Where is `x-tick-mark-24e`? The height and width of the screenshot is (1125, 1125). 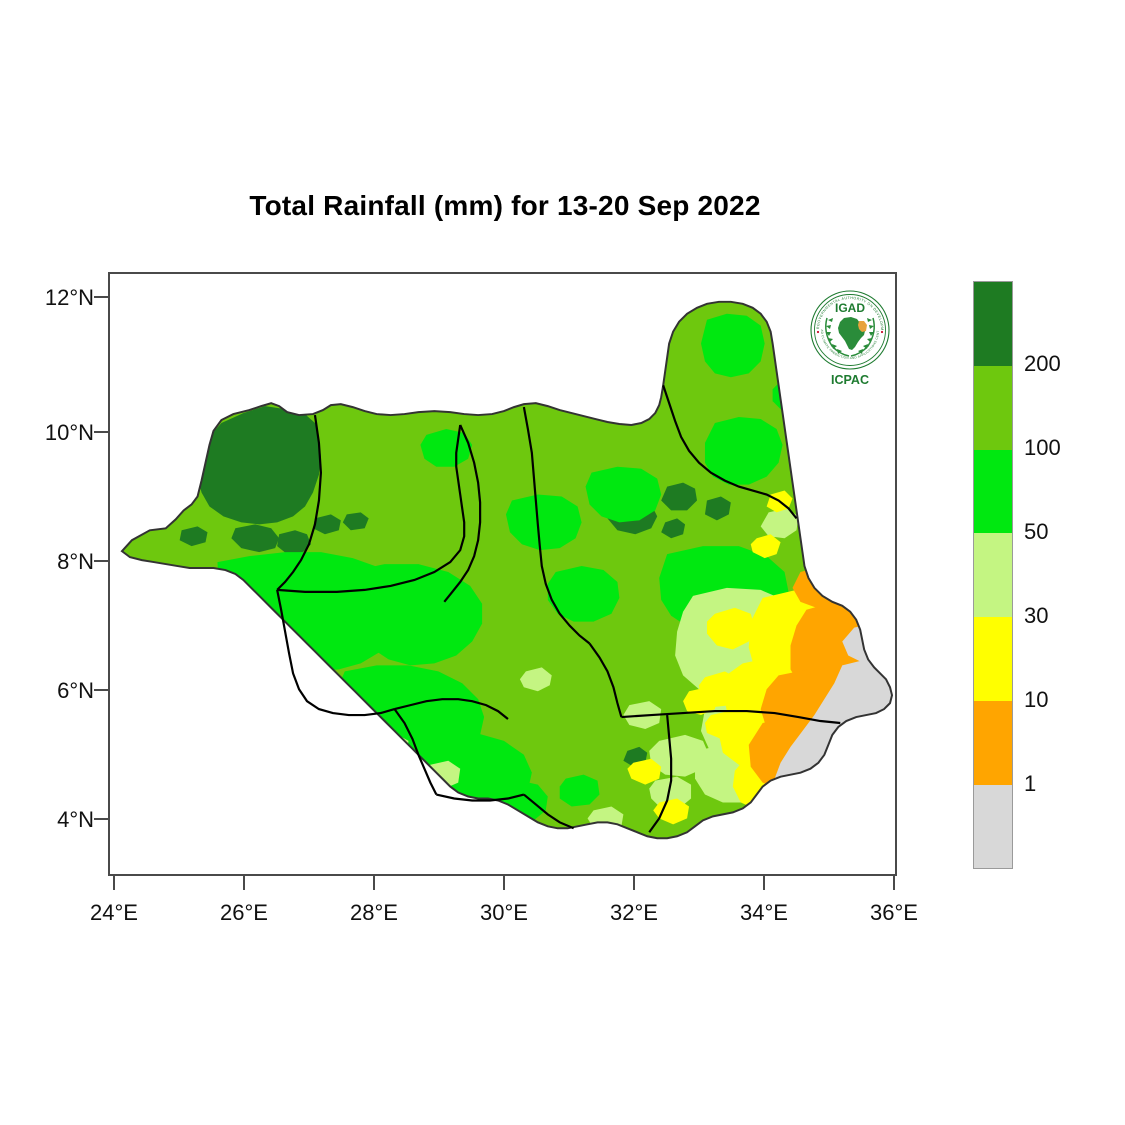 x-tick-mark-24e is located at coordinates (114, 883).